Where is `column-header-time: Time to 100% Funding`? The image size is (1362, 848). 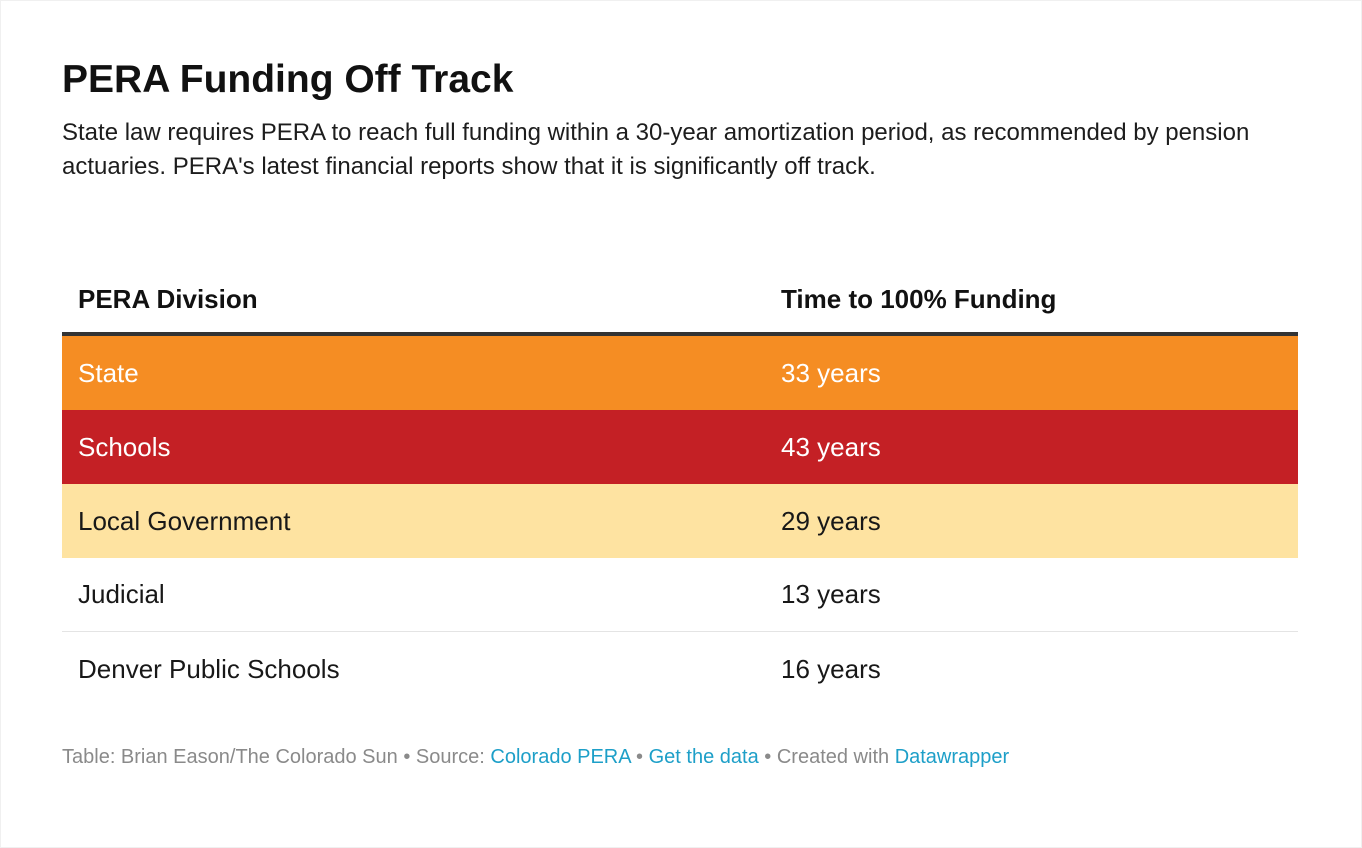
column-header-time: Time to 100% Funding is located at coordinates (919, 298).